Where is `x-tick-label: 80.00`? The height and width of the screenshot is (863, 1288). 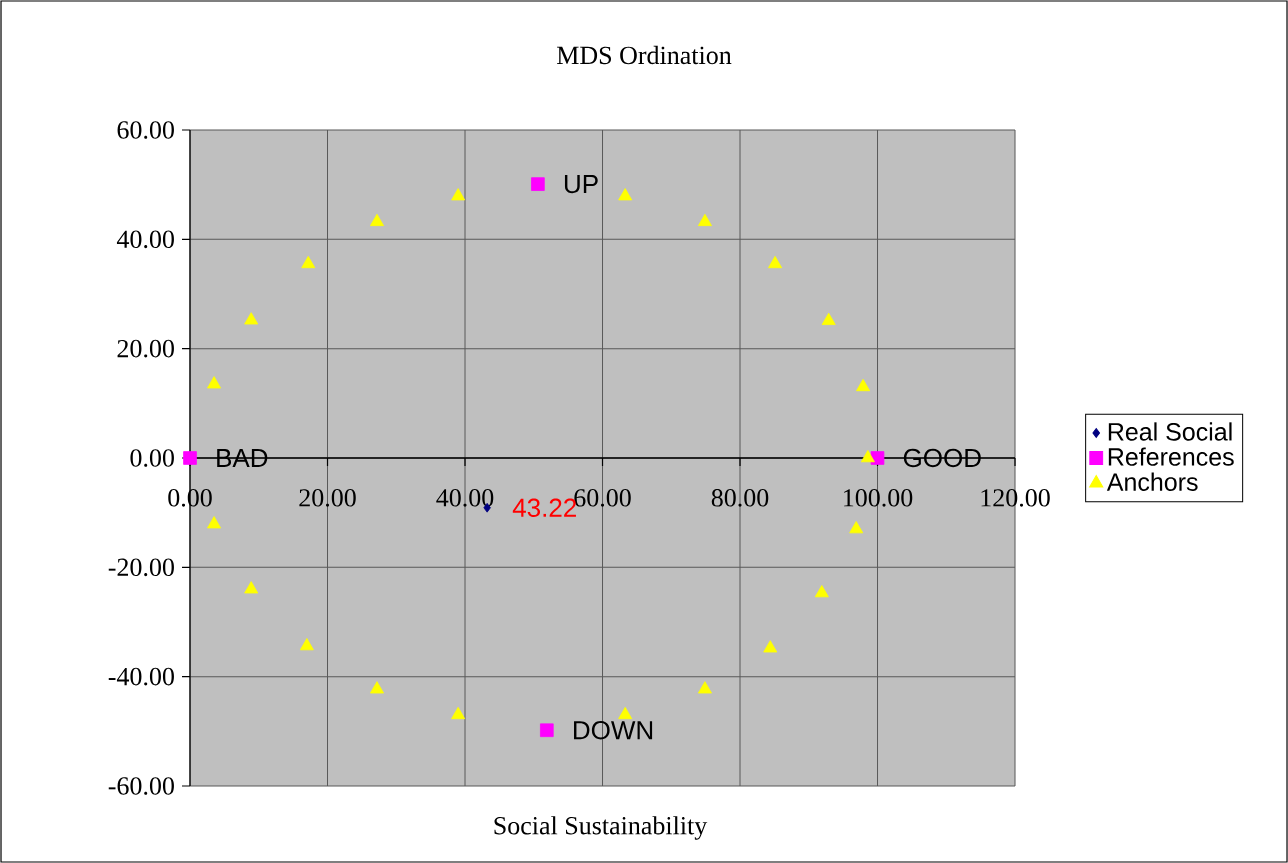
x-tick-label: 80.00 is located at coordinates (740, 498).